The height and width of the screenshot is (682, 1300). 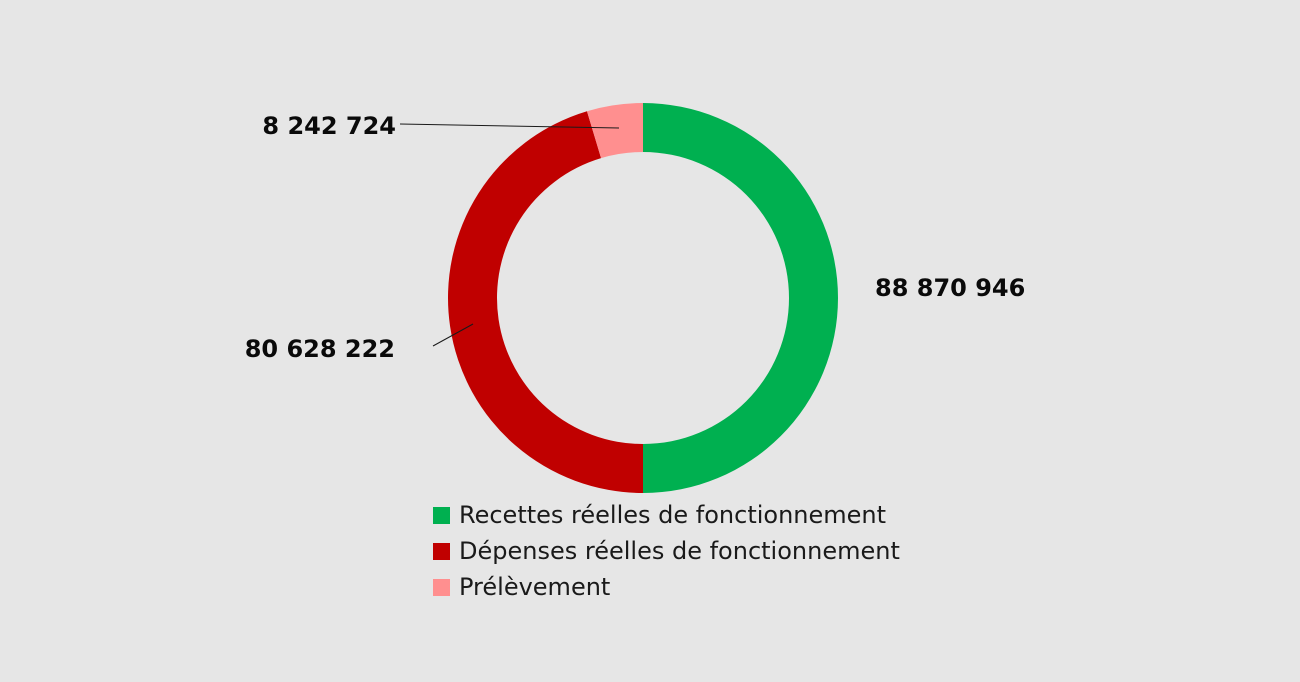 I want to click on leader-line-prelevement, so click(x=509, y=126).